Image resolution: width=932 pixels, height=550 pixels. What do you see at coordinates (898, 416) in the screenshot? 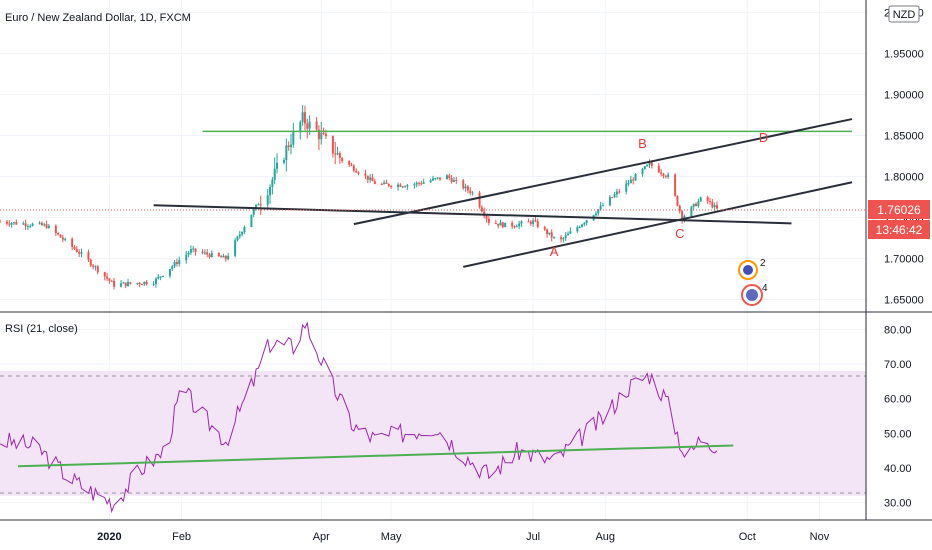
I see `rsi-axis: 80.00 70.00 60.00 50.00 40.00 30.00` at bounding box center [898, 416].